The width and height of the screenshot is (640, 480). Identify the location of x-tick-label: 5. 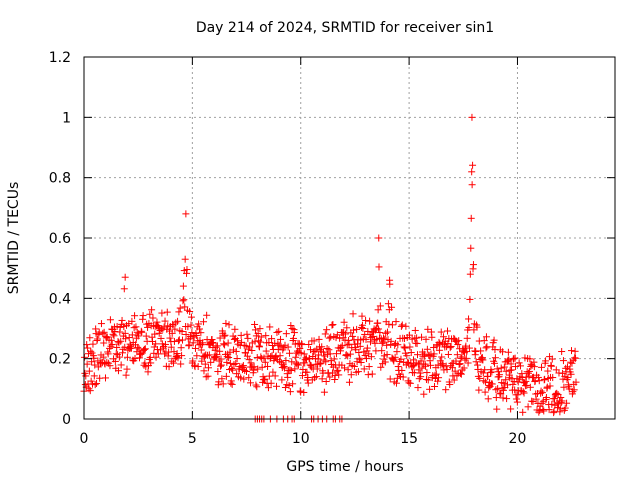
(192, 439).